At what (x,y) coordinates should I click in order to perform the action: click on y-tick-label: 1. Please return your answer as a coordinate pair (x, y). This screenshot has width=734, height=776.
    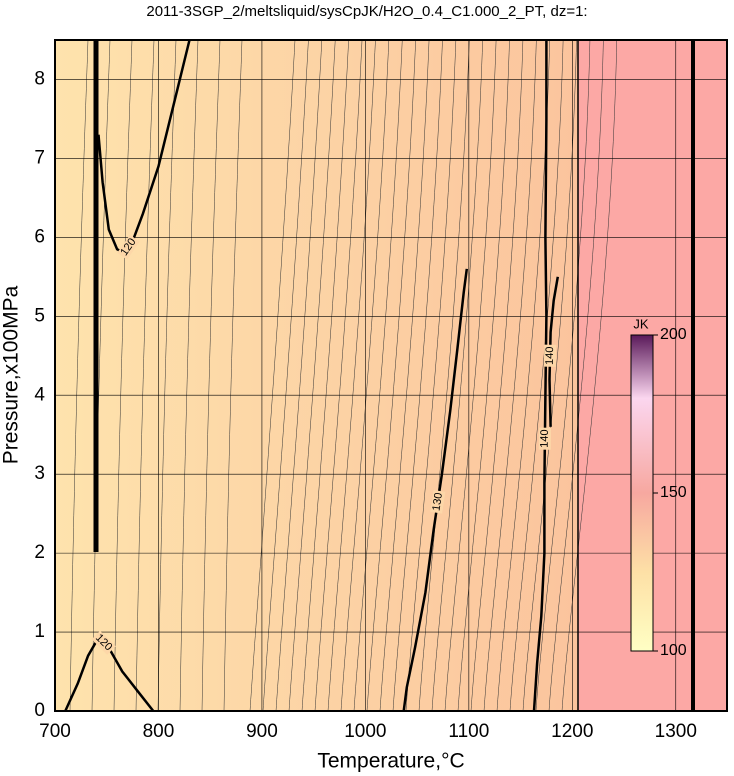
    Looking at the image, I should click on (39, 631).